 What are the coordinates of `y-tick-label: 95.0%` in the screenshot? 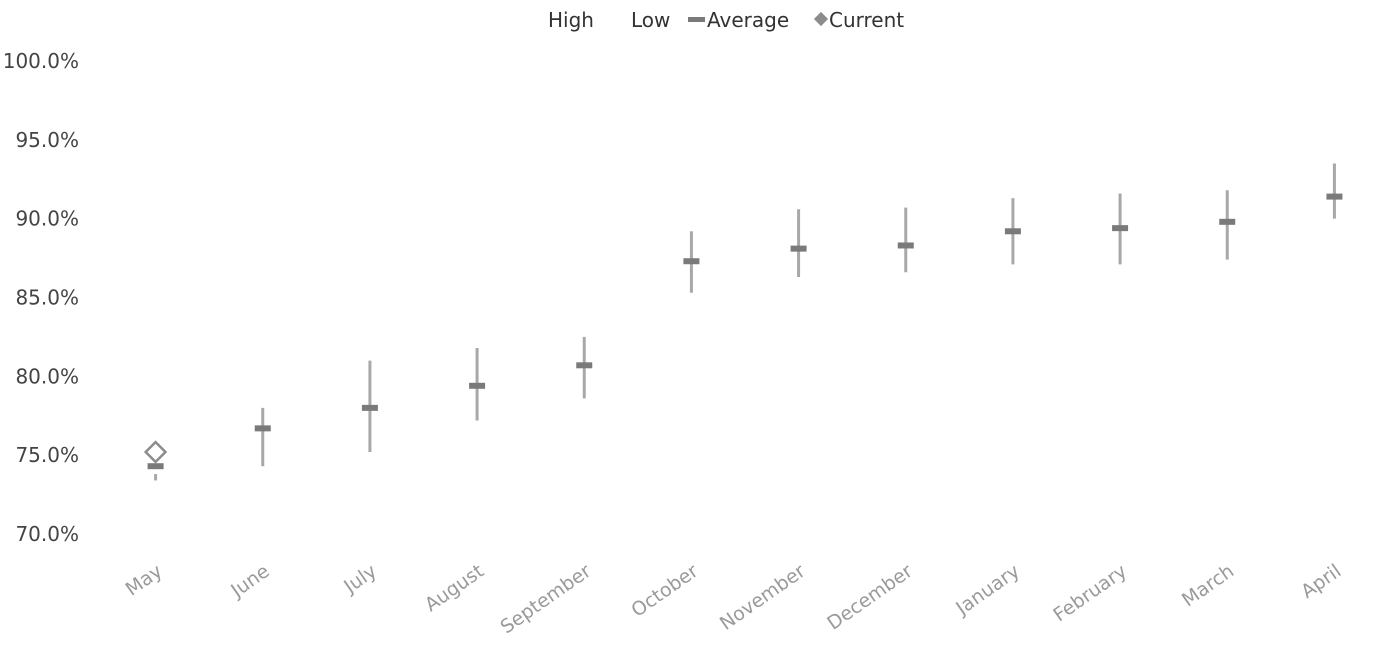 It's located at (47, 140).